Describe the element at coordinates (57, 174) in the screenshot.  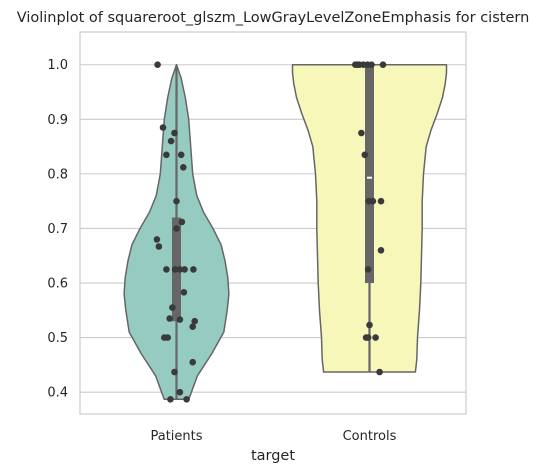
I see `y-tick-label: 0.8` at that location.